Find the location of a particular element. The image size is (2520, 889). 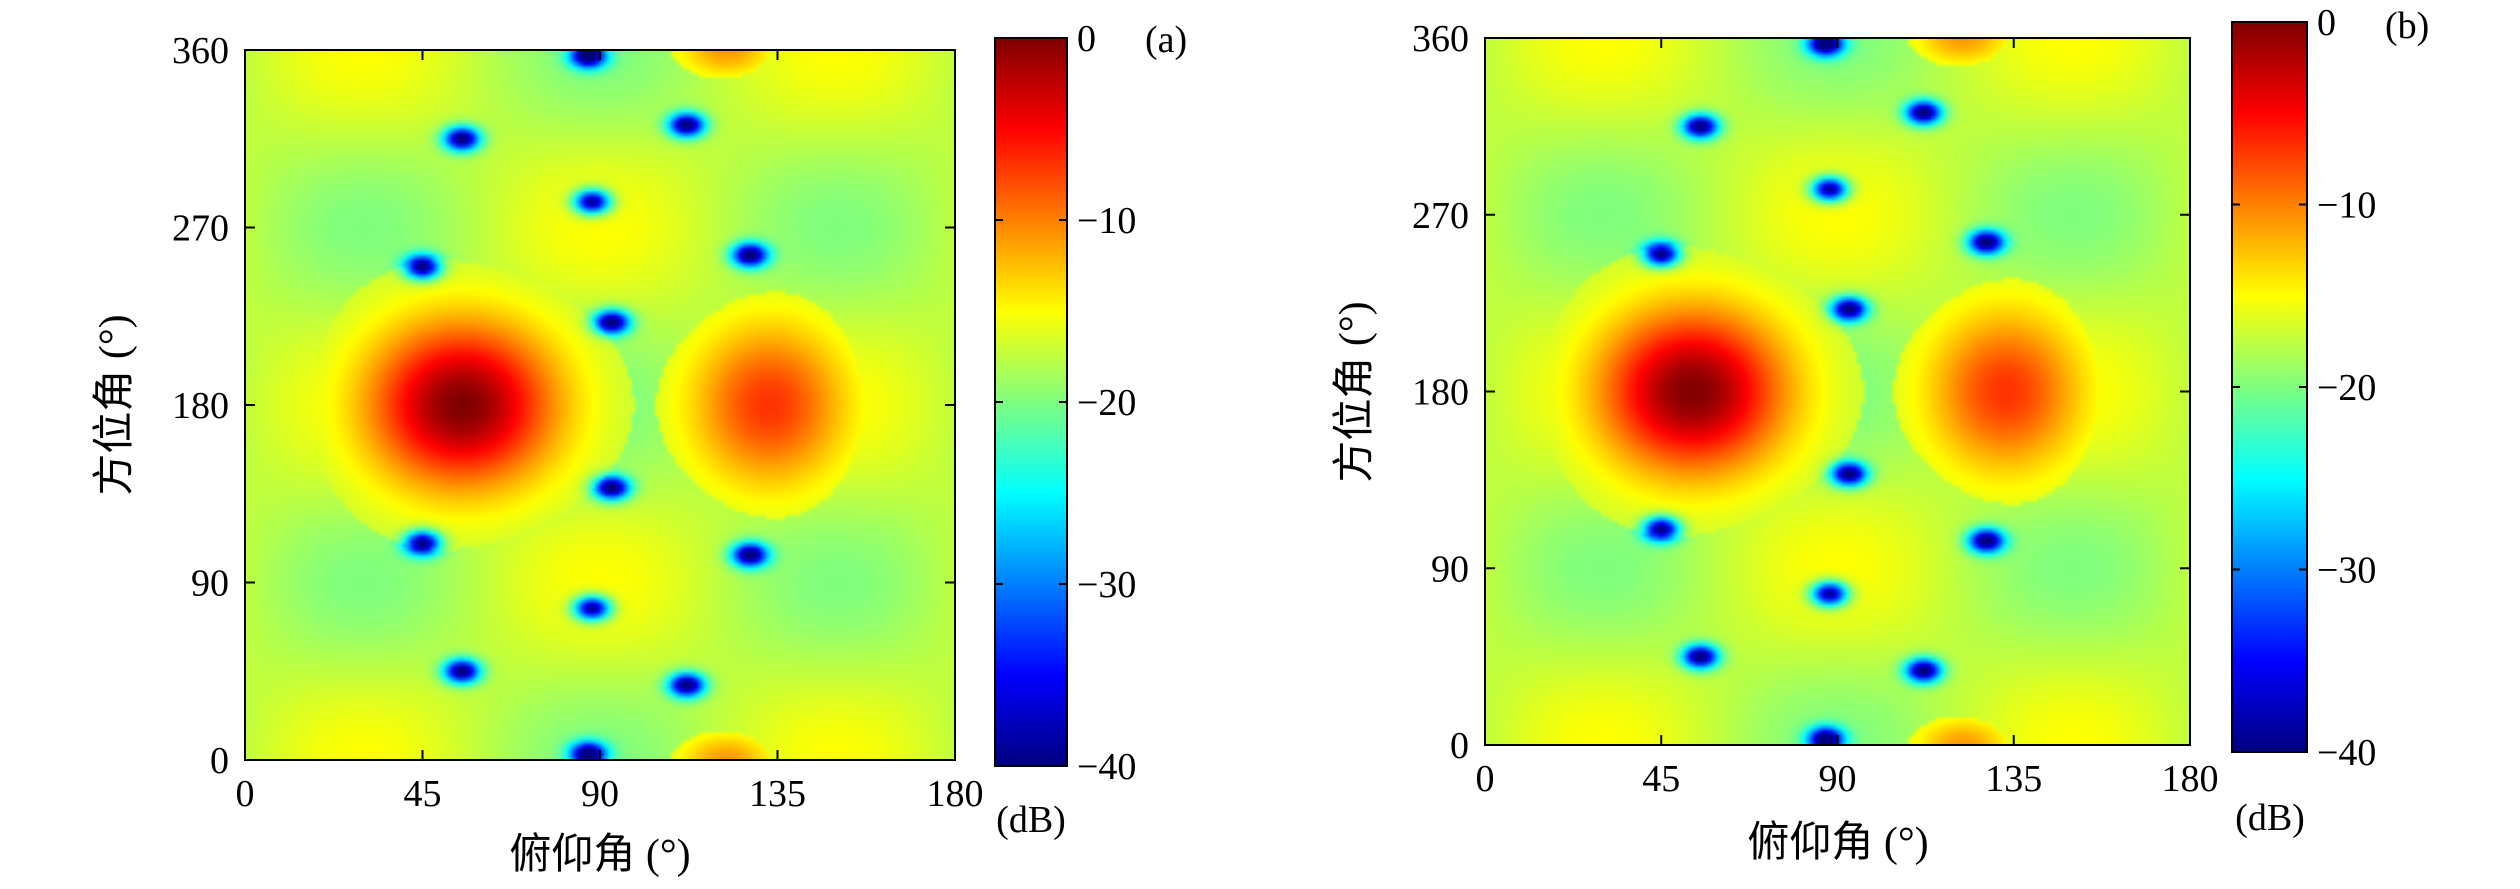

colorbar-ticks-b: 0 −10 −20 −30 −40 is located at coordinates (2304, 388).